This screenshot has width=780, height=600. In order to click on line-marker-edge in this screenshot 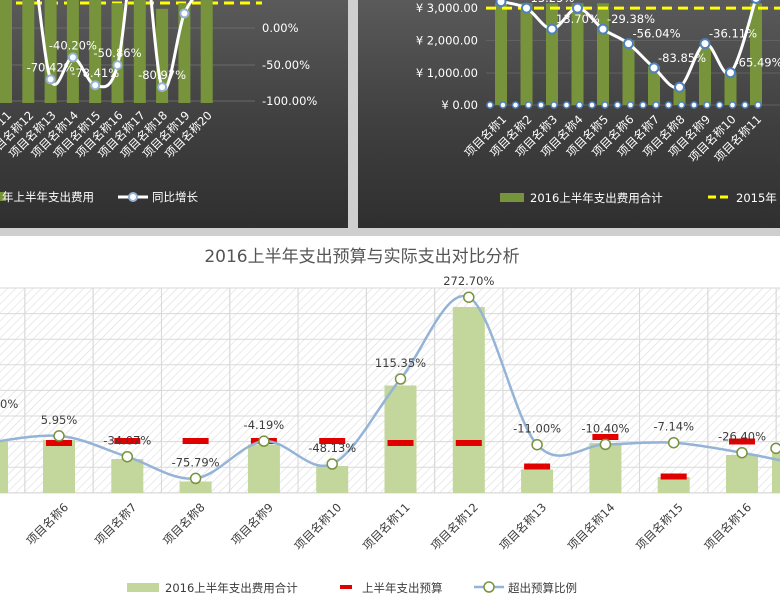, I will do `click(775, 448)`.